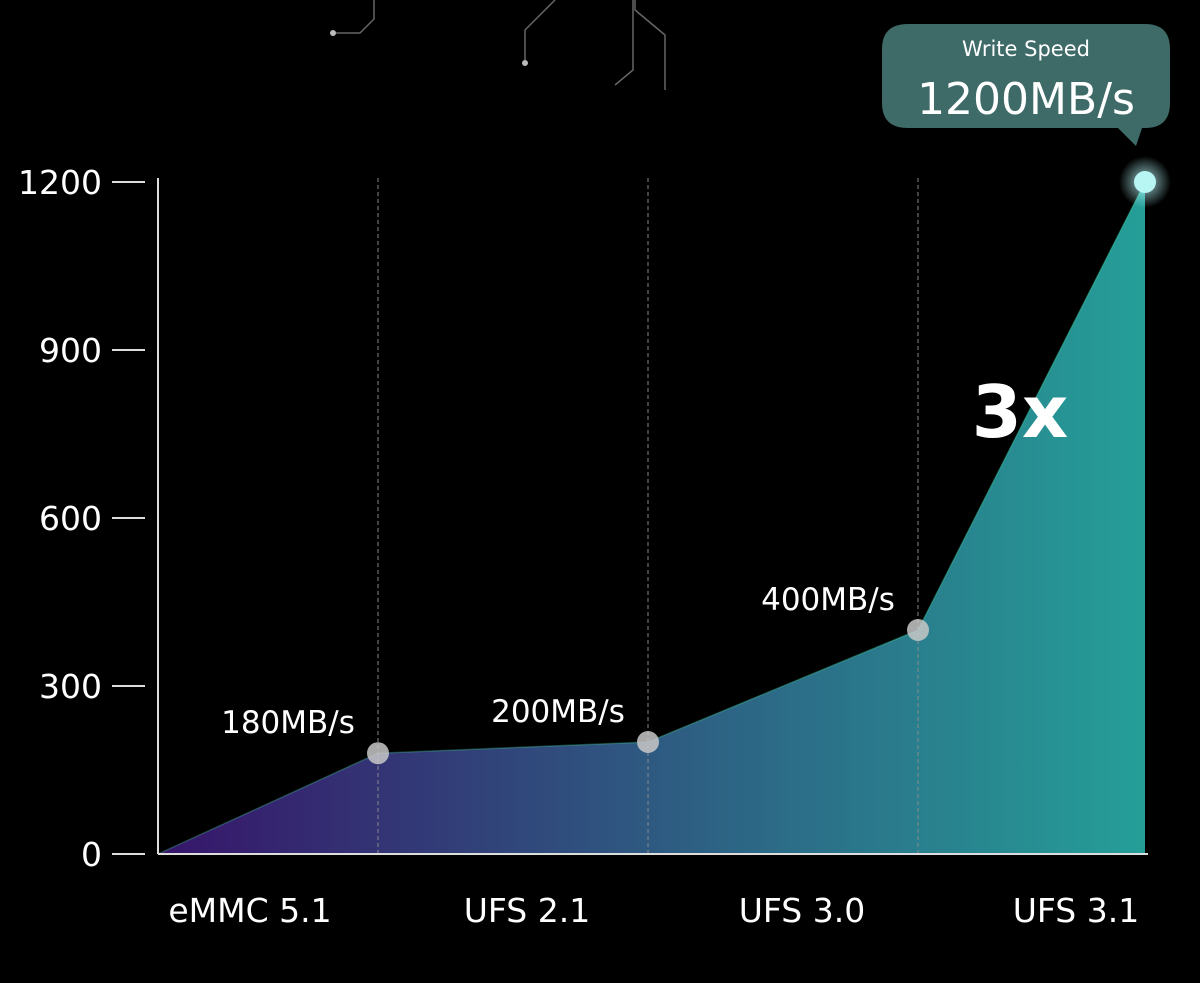 The height and width of the screenshot is (983, 1200). I want to click on tooltip-title: Write Speed, so click(1026, 49).